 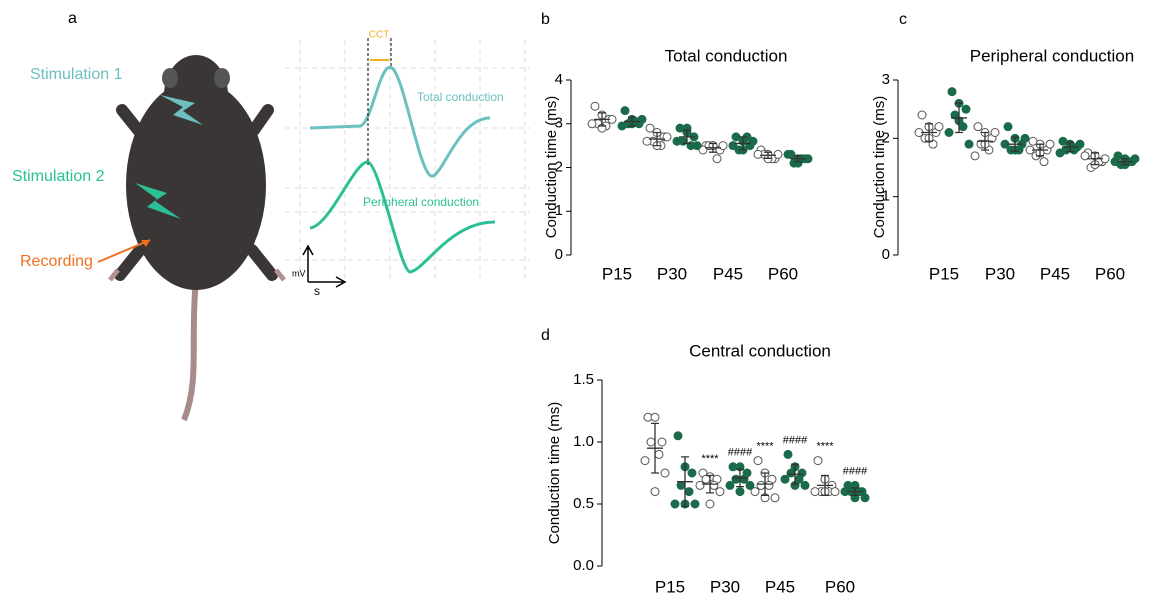 I want to click on y-tick-label: 1.0, so click(x=583, y=441).